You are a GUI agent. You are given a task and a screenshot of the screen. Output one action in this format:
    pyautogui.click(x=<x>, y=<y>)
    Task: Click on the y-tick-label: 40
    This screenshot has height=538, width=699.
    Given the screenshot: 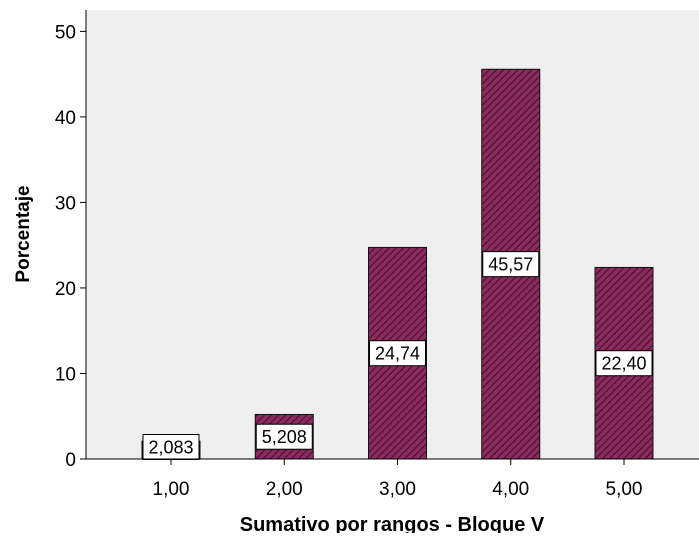 What is the action you would take?
    pyautogui.click(x=65, y=118)
    